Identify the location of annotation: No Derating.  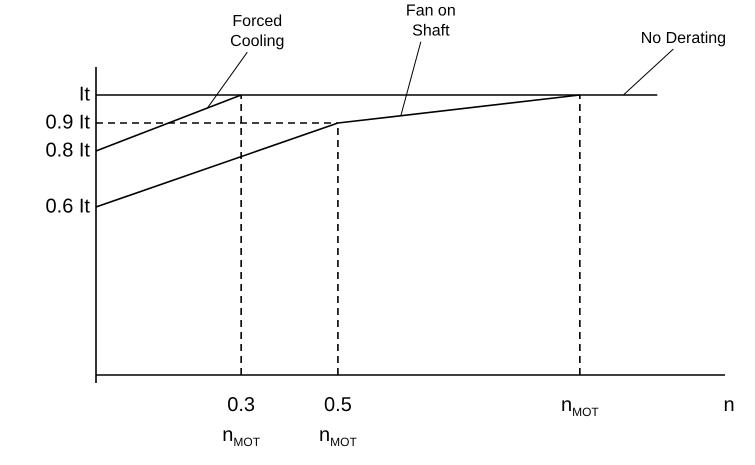
(683, 38).